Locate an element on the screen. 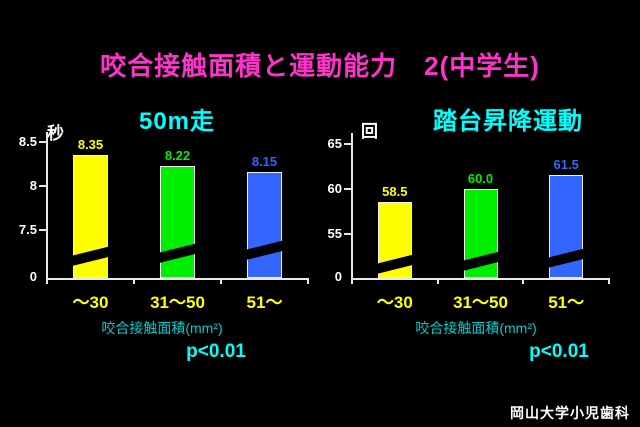  y-axis-unit-label: 秒 is located at coordinates (55, 133).